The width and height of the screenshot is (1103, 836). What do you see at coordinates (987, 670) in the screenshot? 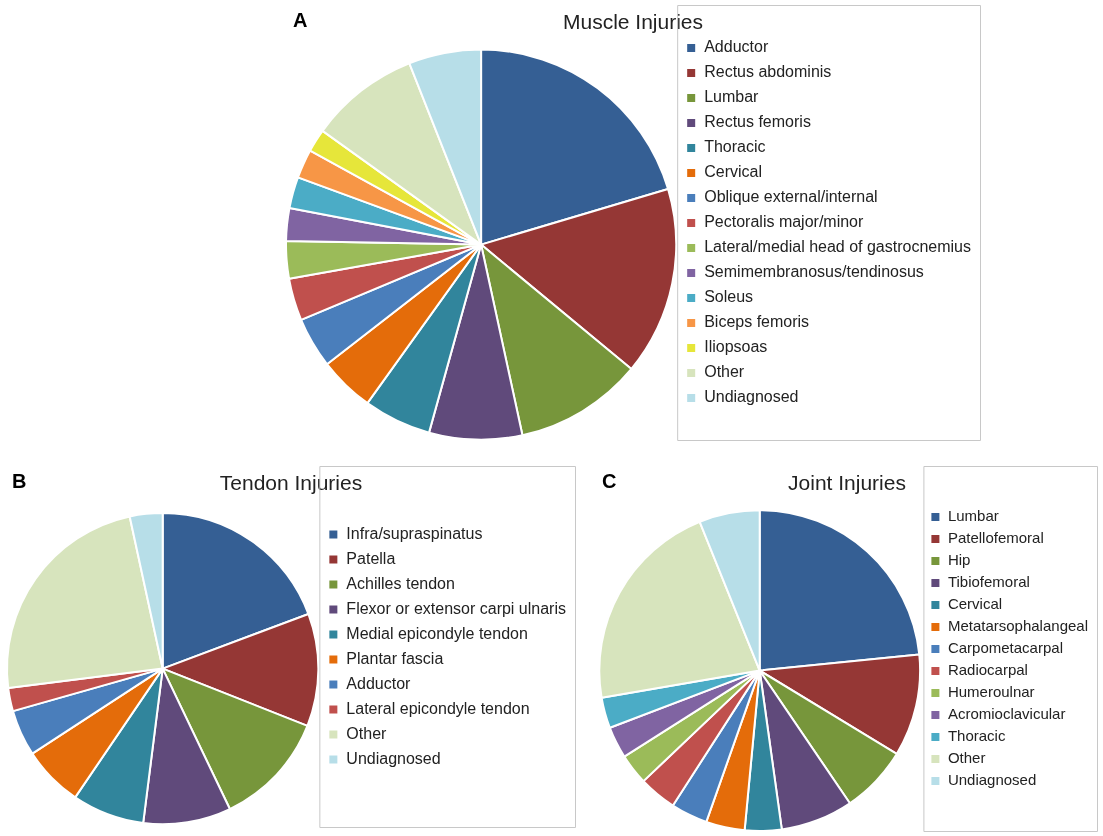
I see `legend-label: Radiocarpal` at bounding box center [987, 670].